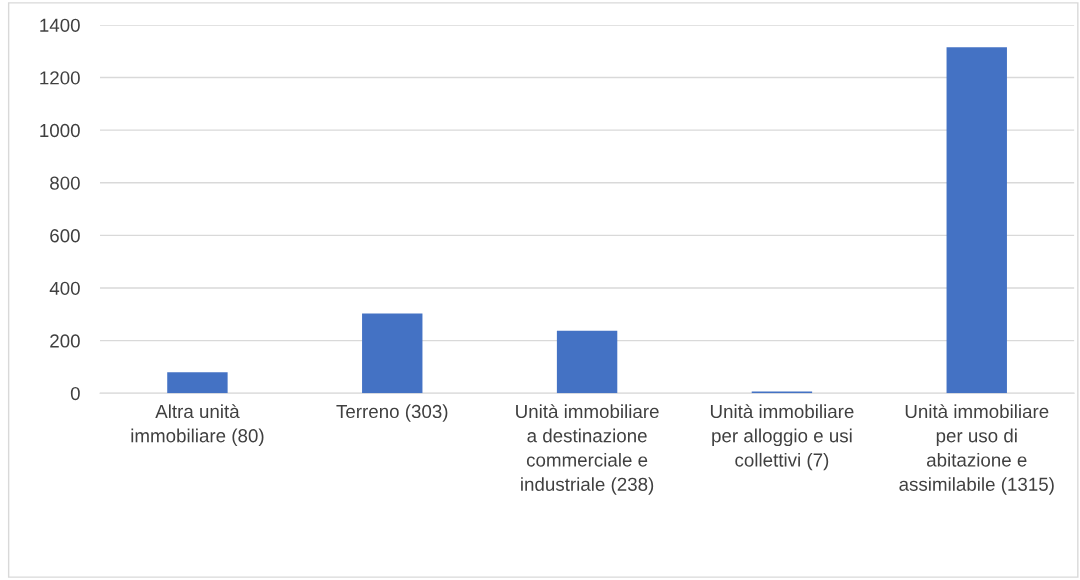  Describe the element at coordinates (392, 413) in the screenshot. I see `x-tick-label: Terreno (303)` at that location.